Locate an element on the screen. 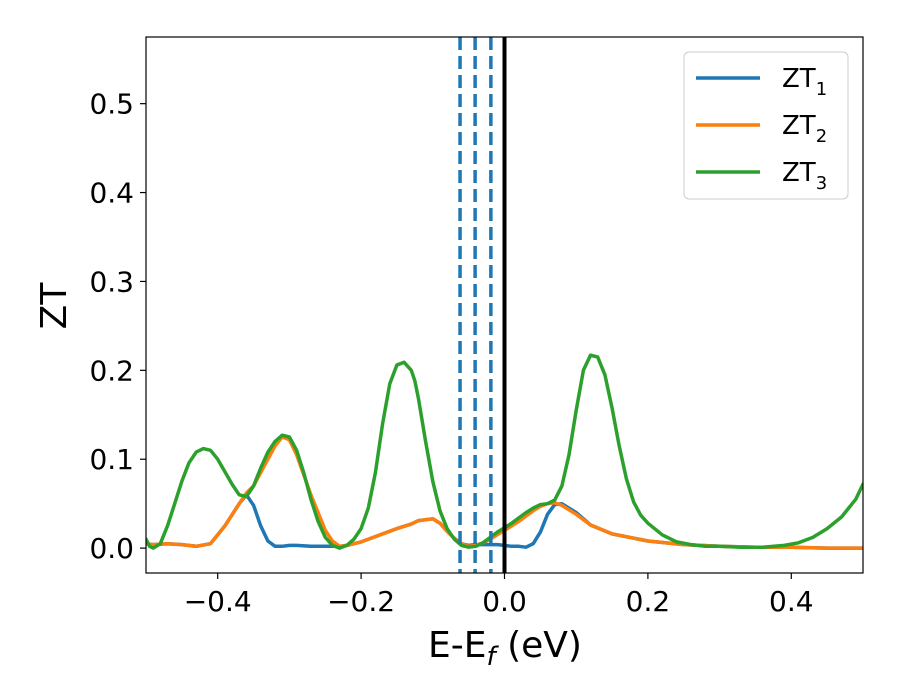 The width and height of the screenshot is (900, 700). y-tick-label: 0.4 is located at coordinates (111, 193).